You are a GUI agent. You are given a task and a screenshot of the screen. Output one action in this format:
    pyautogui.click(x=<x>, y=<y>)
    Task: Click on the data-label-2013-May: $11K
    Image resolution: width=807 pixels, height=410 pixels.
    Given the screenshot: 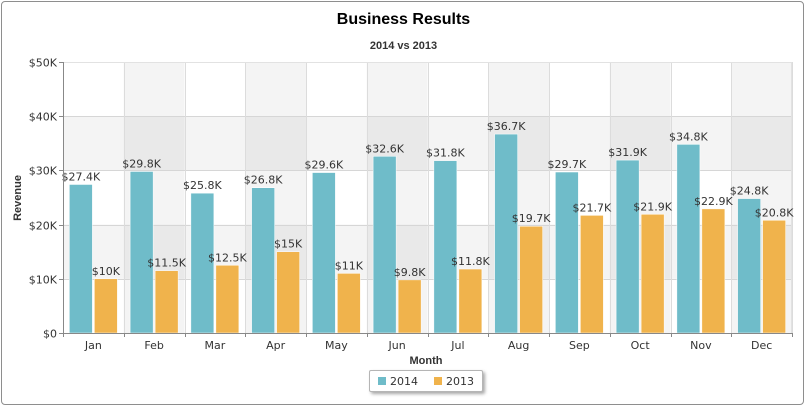 What is the action you would take?
    pyautogui.click(x=349, y=265)
    